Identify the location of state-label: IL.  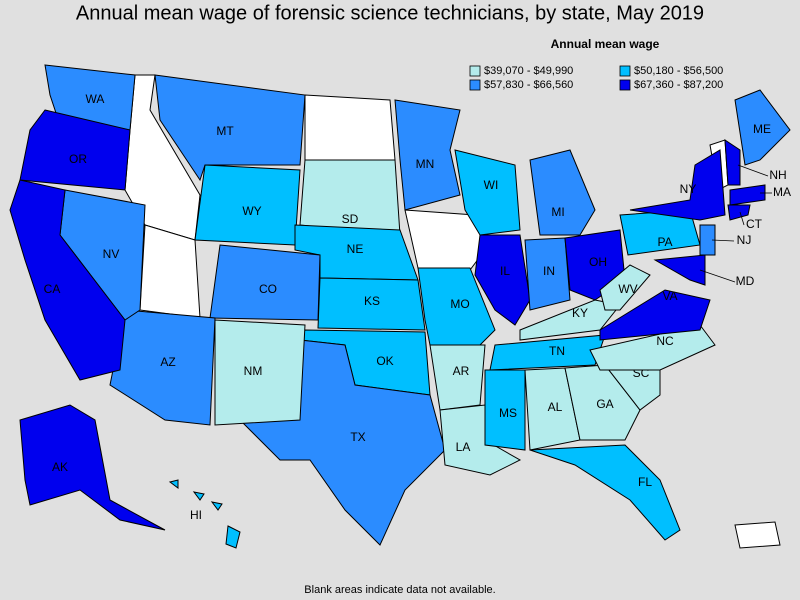
(505, 271).